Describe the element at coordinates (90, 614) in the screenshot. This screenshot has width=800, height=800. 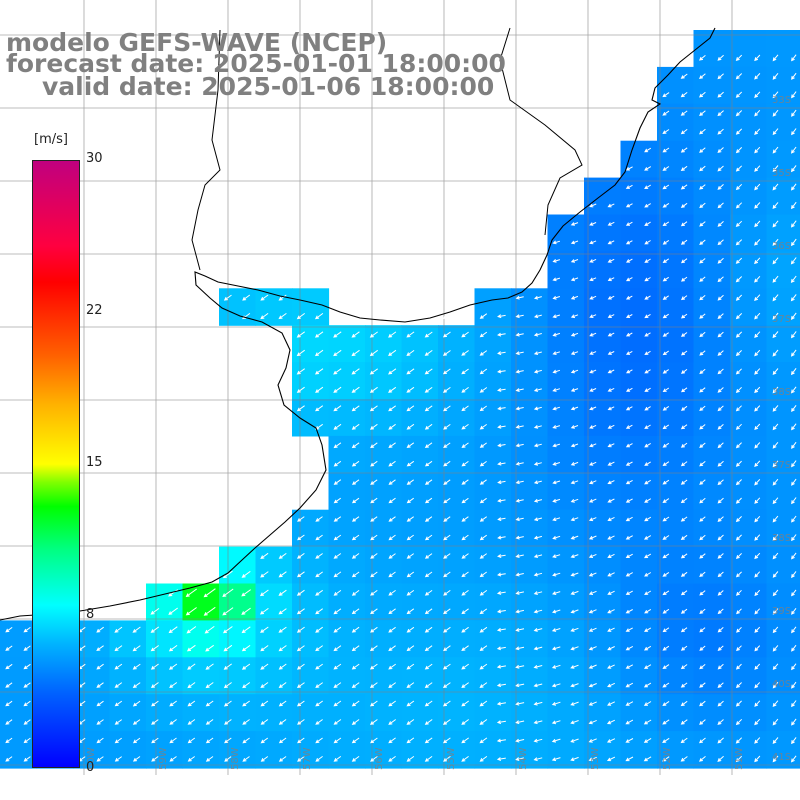
I see `colorbar-tick-8: 8` at that location.